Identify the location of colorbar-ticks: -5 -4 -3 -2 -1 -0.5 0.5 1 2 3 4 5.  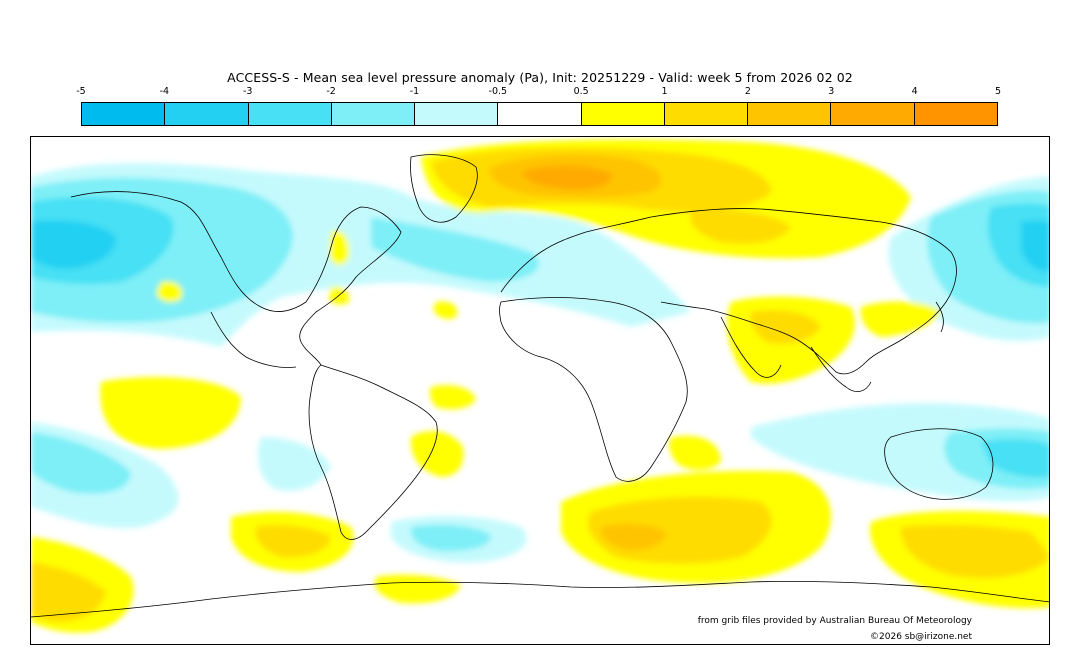
(540, 92).